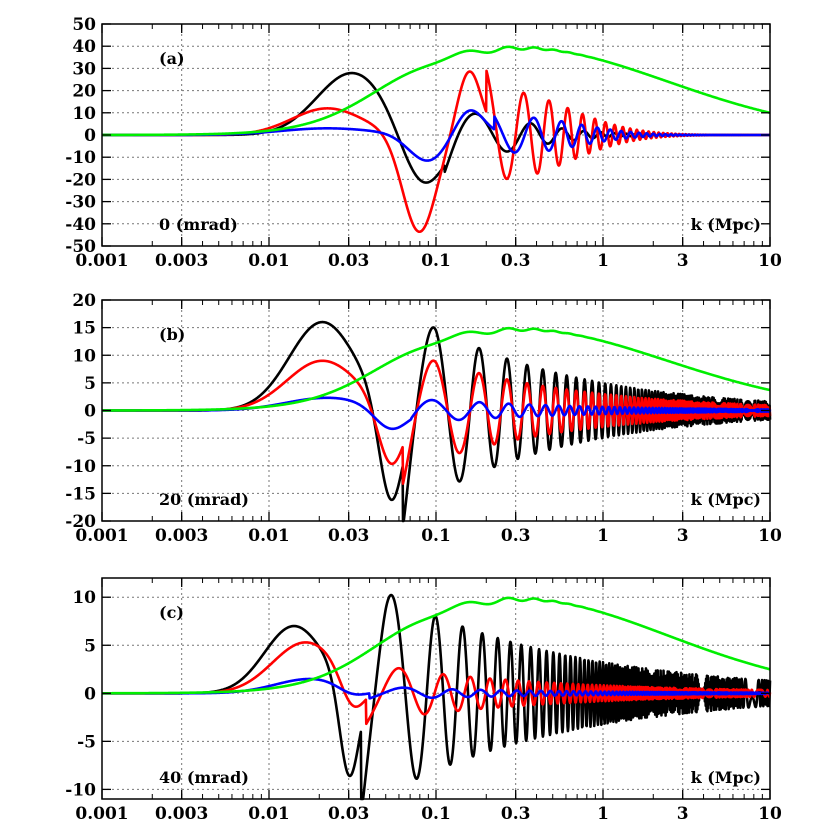 This screenshot has height=830, width=830. I want to click on angle-label: 0 (mrad), so click(198, 224).